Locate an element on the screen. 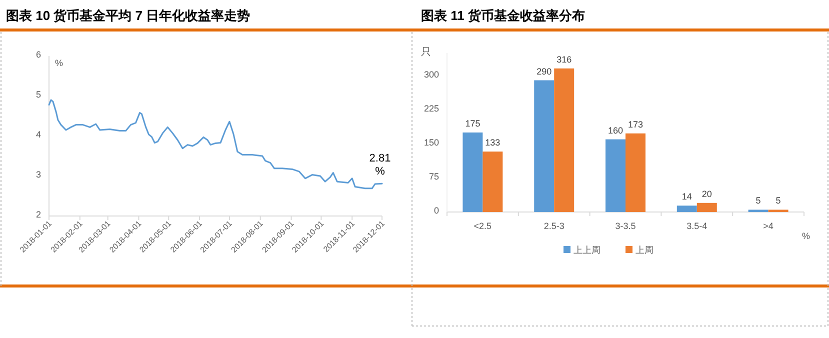 This screenshot has width=829, height=338. annotation: 2.81% is located at coordinates (380, 165).